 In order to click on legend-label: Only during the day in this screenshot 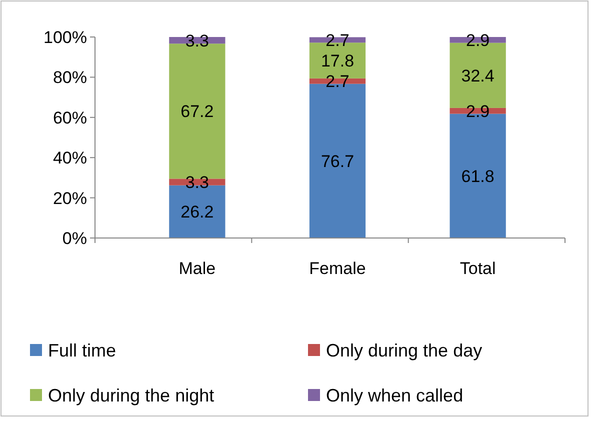, I will do `click(404, 350)`.